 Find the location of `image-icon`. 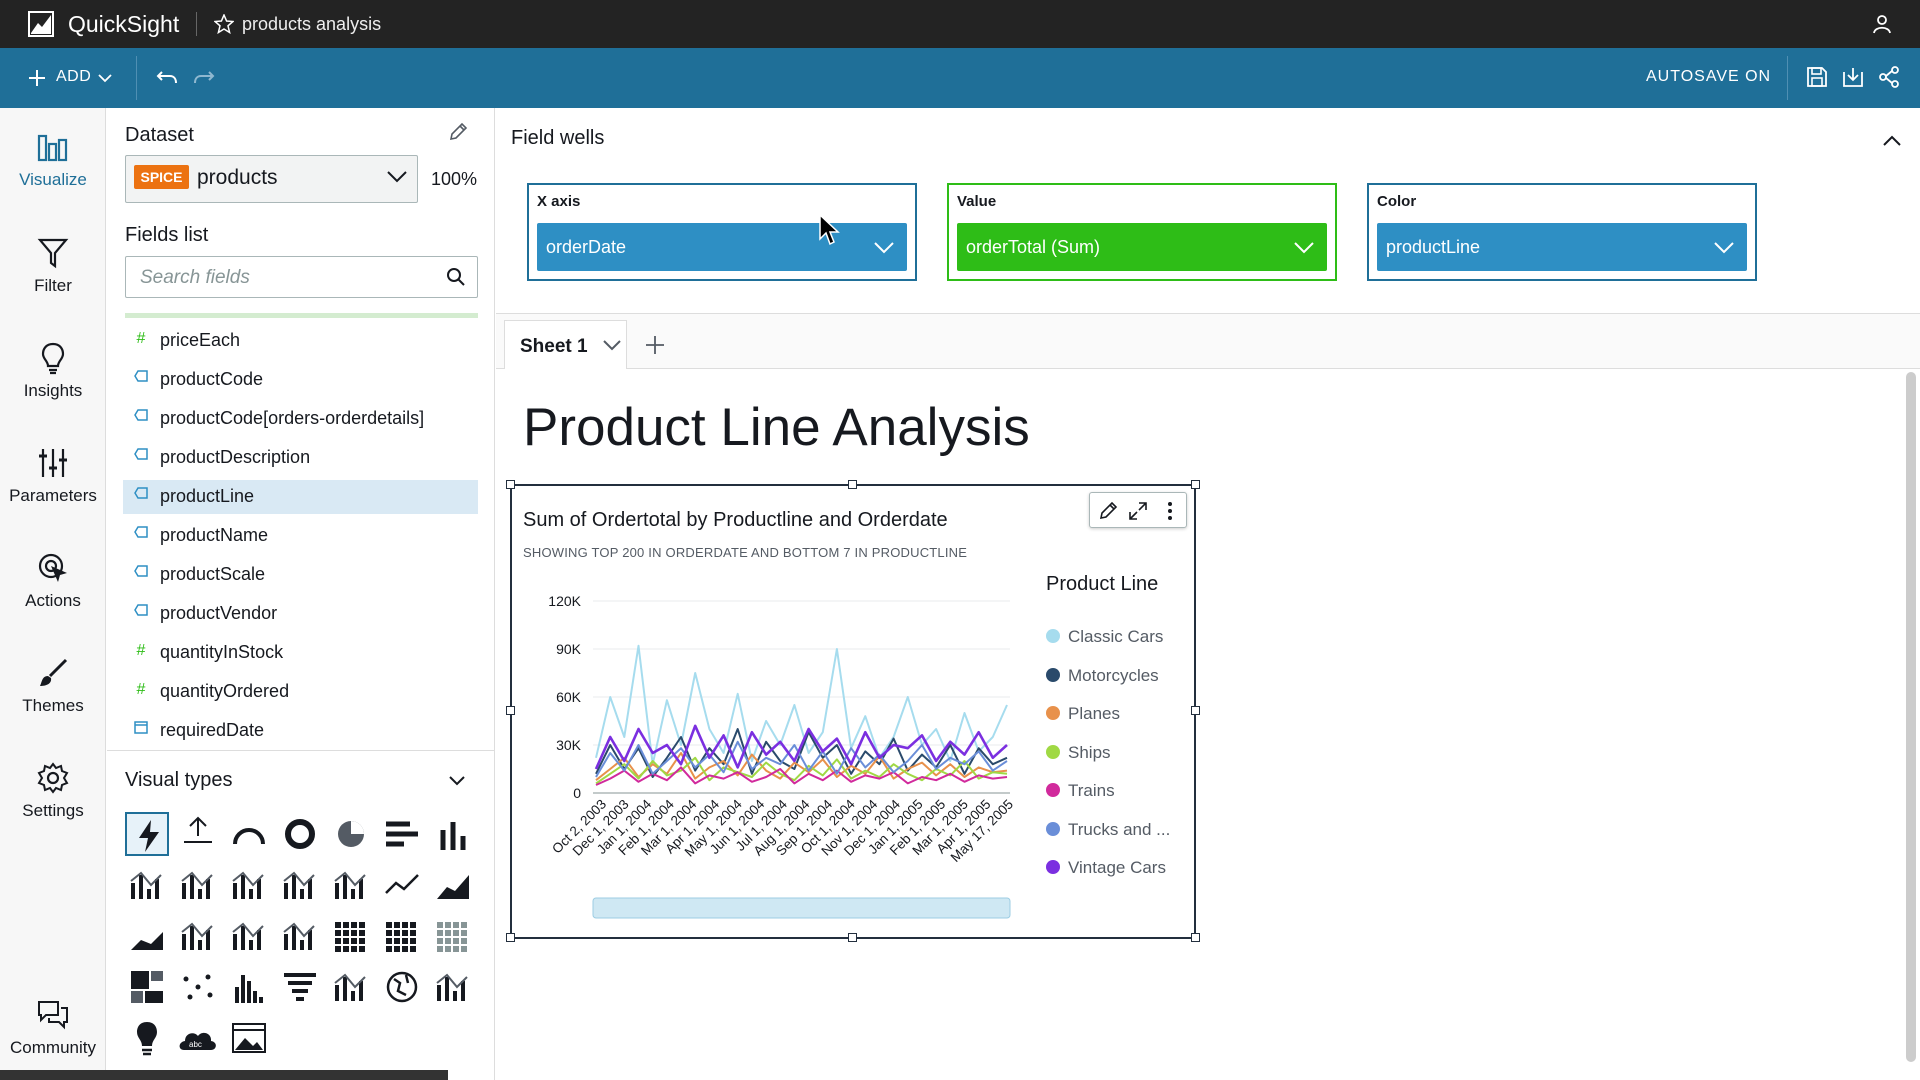

image-icon is located at coordinates (249, 1038).